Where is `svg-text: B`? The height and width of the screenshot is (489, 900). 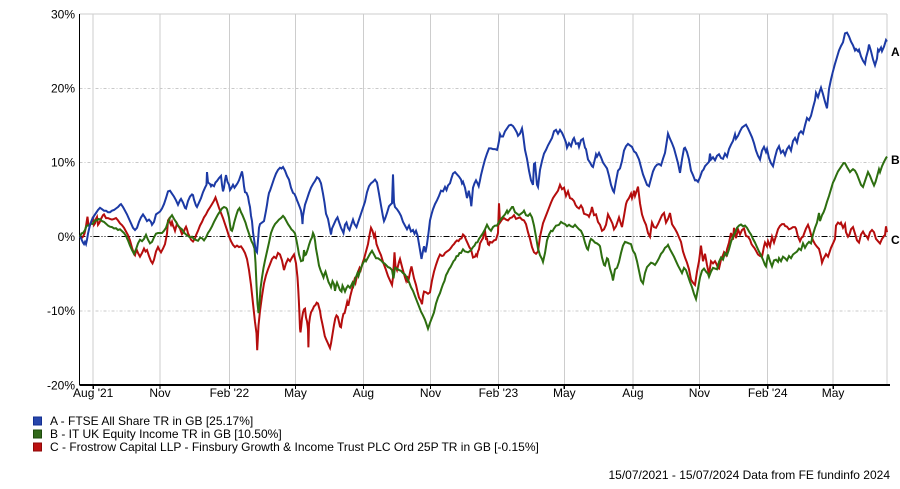
svg-text: B is located at coordinates (895, 160).